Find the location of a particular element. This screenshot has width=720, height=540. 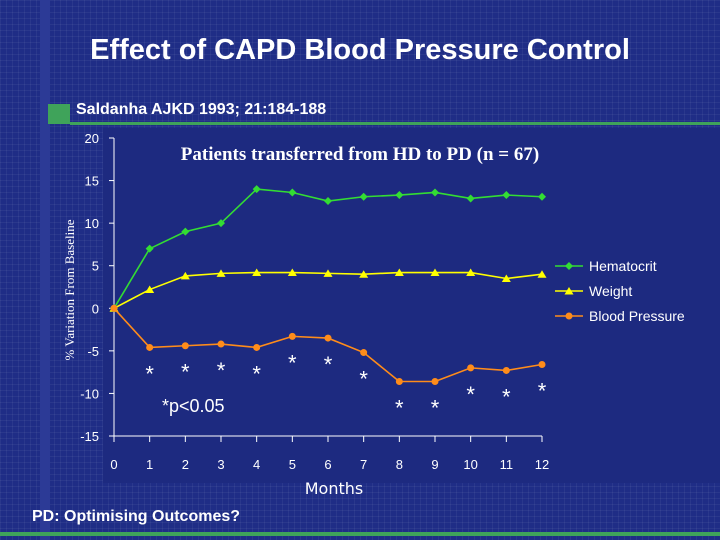

y-tick-label: 10 is located at coordinates (92, 223).